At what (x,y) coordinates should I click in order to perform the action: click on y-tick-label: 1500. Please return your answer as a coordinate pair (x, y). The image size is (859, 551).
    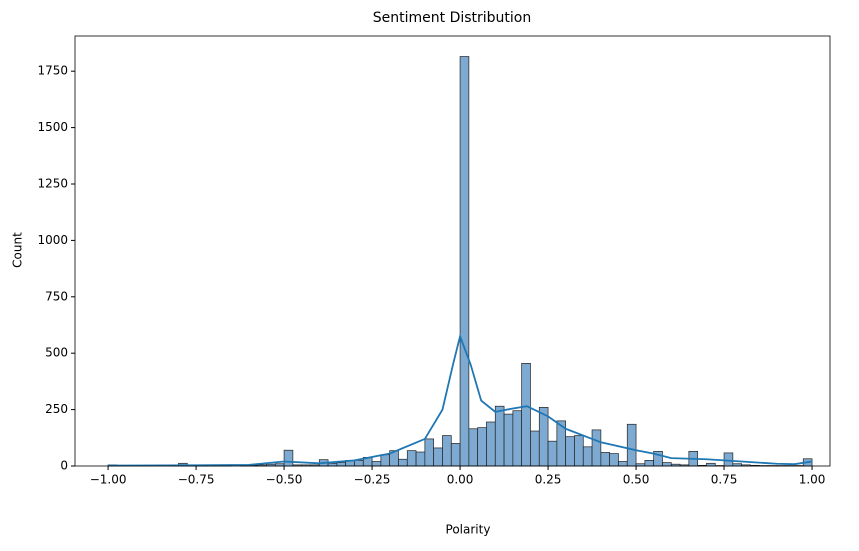
    Looking at the image, I should click on (52, 127).